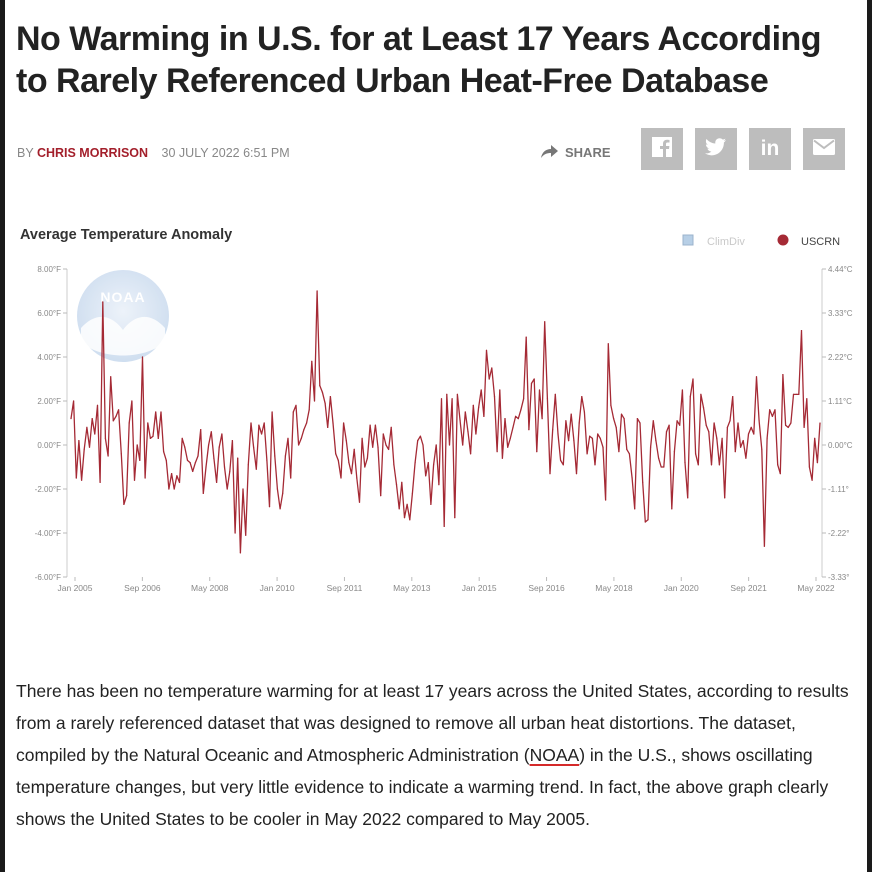 This screenshot has width=872, height=872. Describe the element at coordinates (840, 269) in the screenshot. I see `y-right-tick-label: 4.44°C` at that location.